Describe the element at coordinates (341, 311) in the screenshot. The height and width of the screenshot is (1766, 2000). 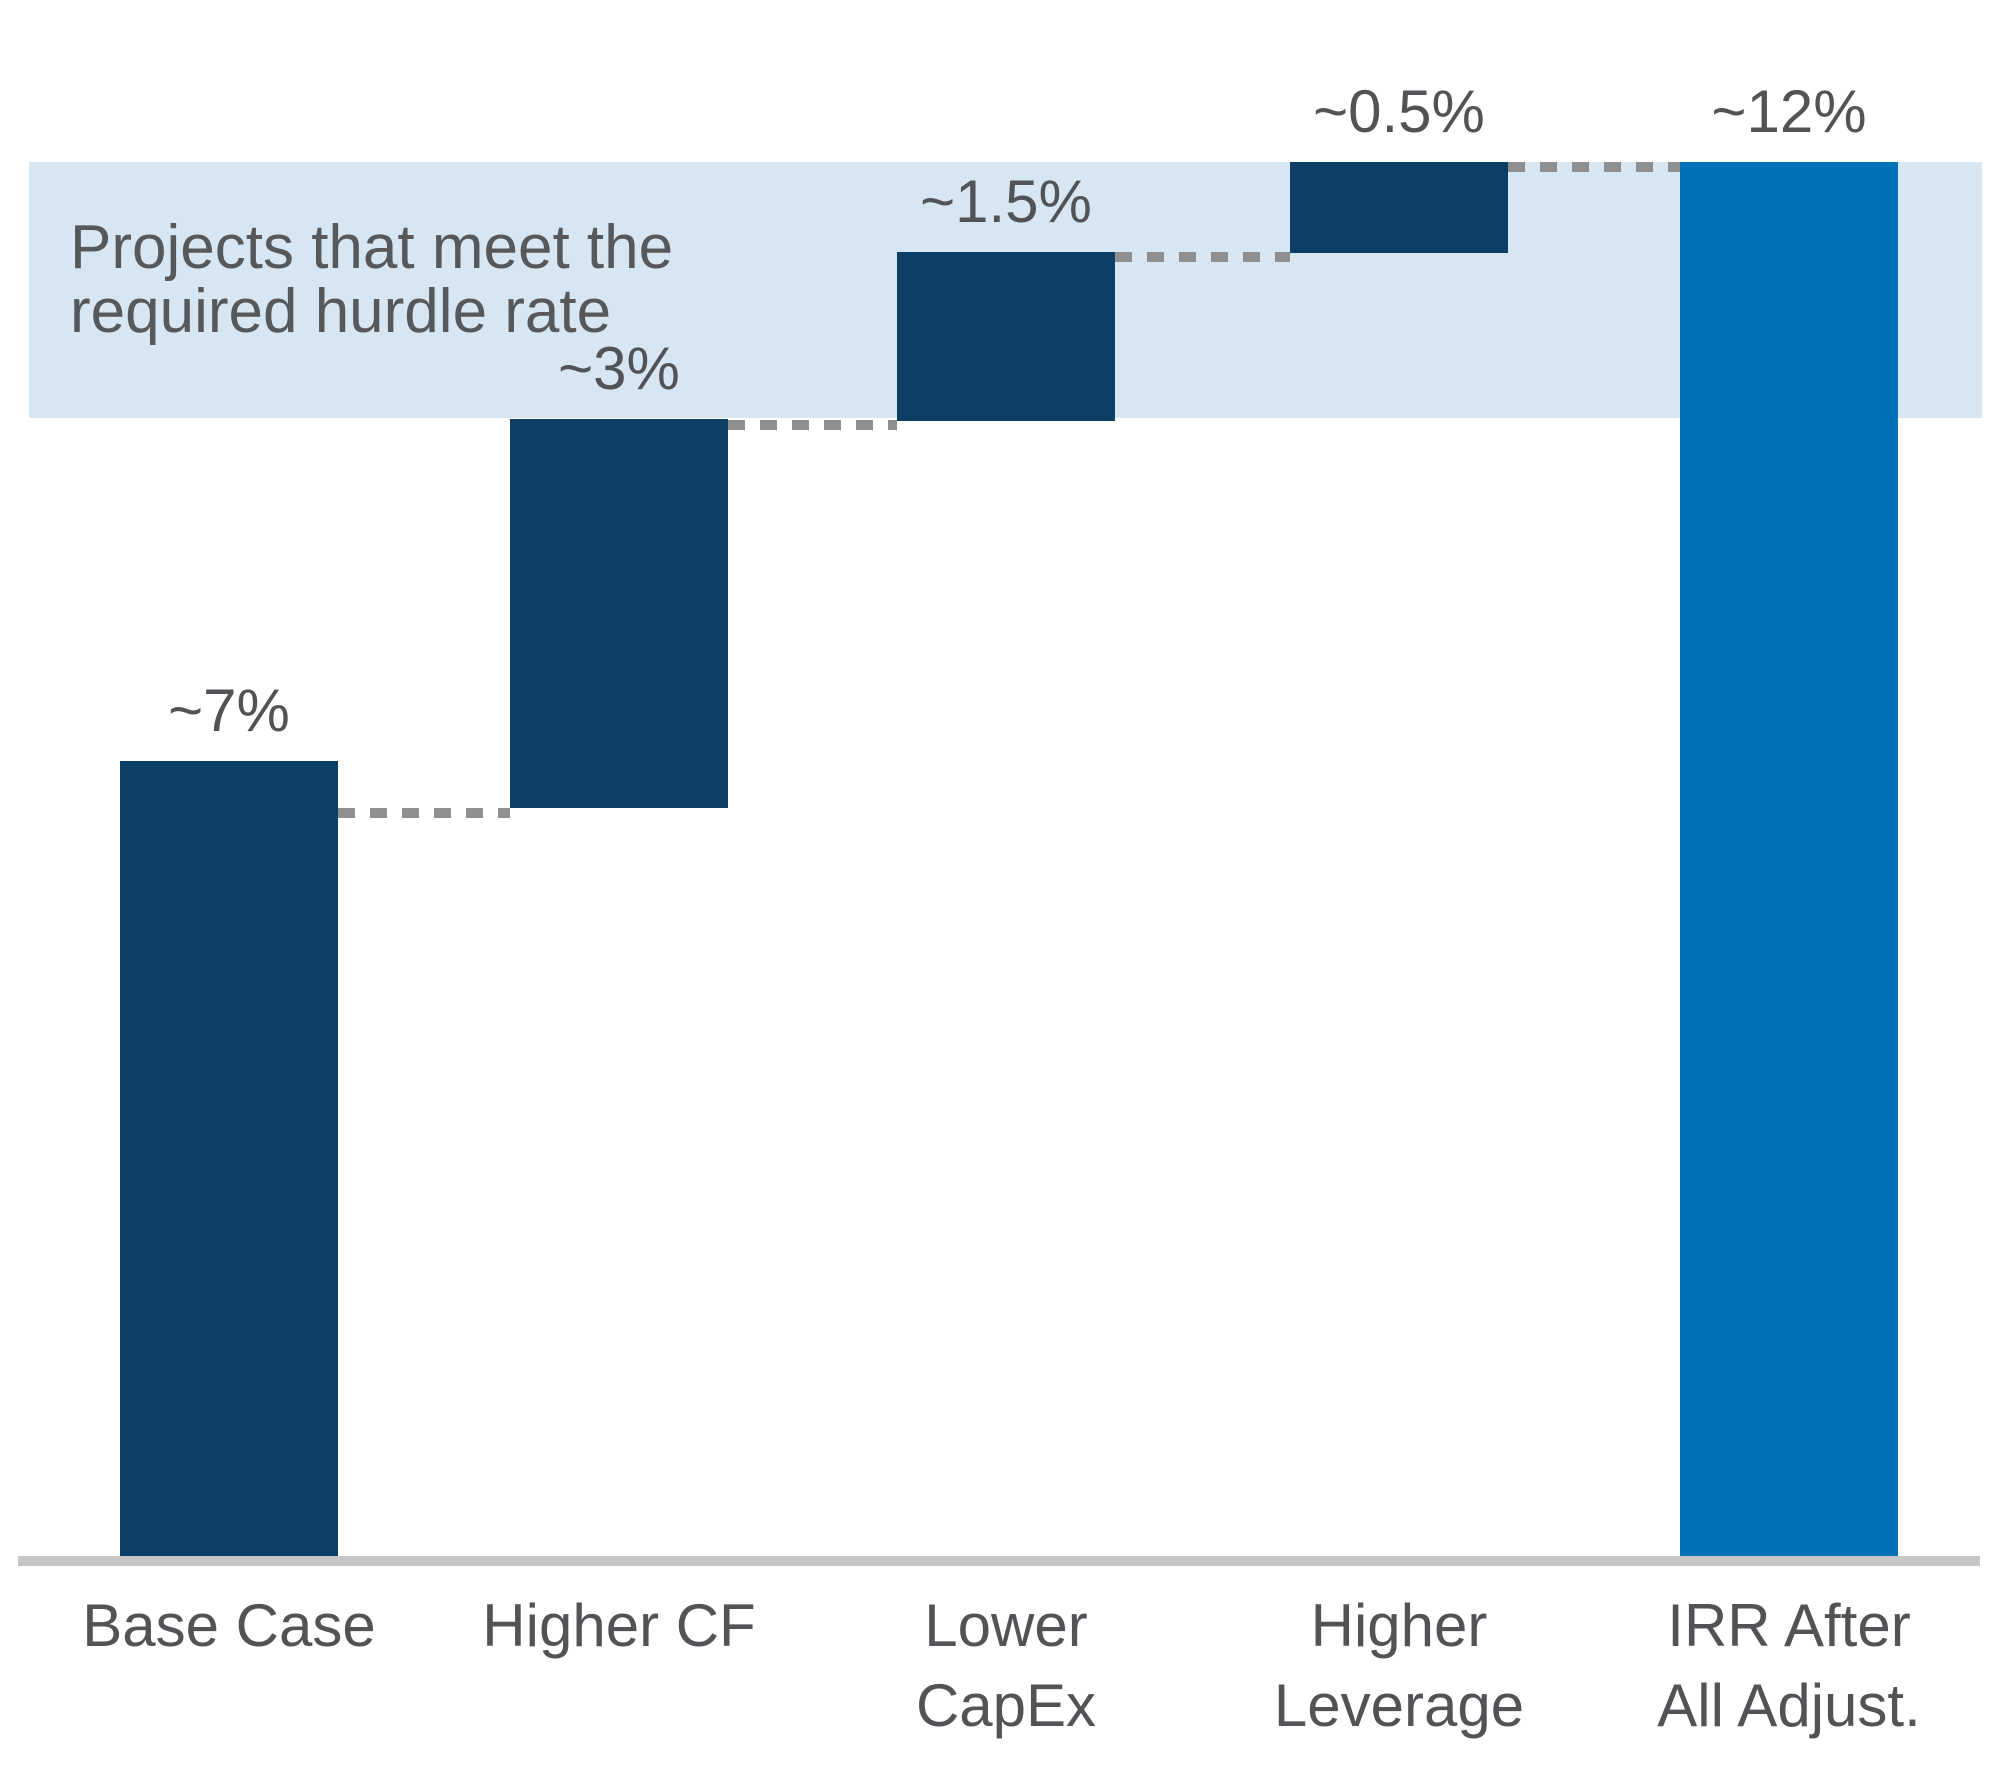
I see `annotation-line-2: required hurdle rate` at that location.